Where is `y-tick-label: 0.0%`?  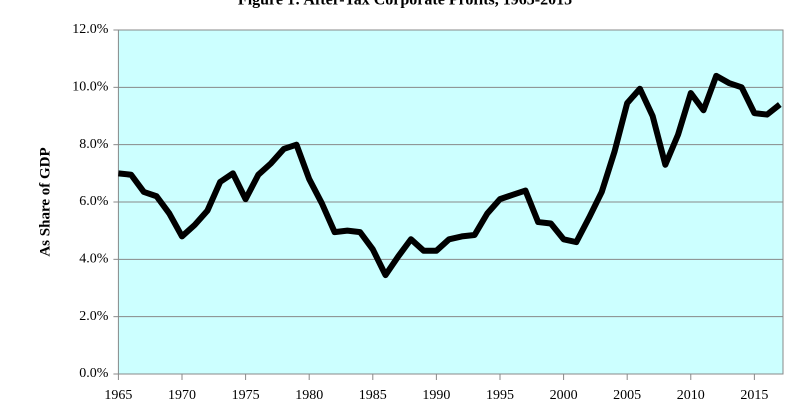
y-tick-label: 0.0% is located at coordinates (94, 373).